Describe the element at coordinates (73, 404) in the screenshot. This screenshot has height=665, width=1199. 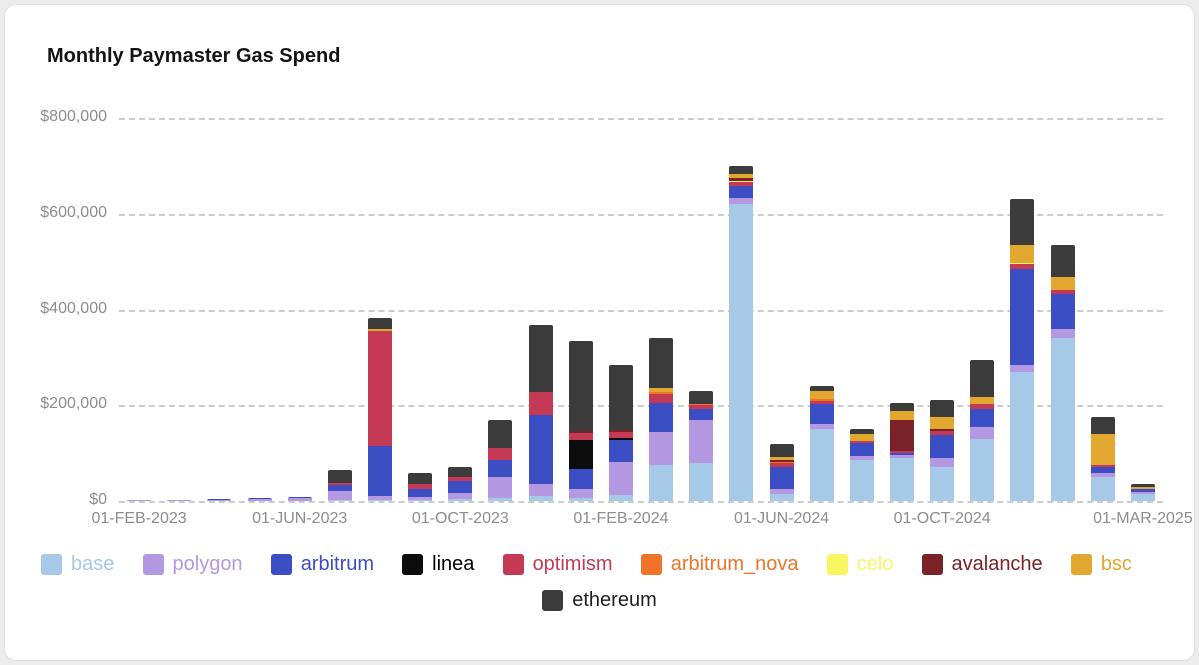
I see `y-axis-label: $200,000` at that location.